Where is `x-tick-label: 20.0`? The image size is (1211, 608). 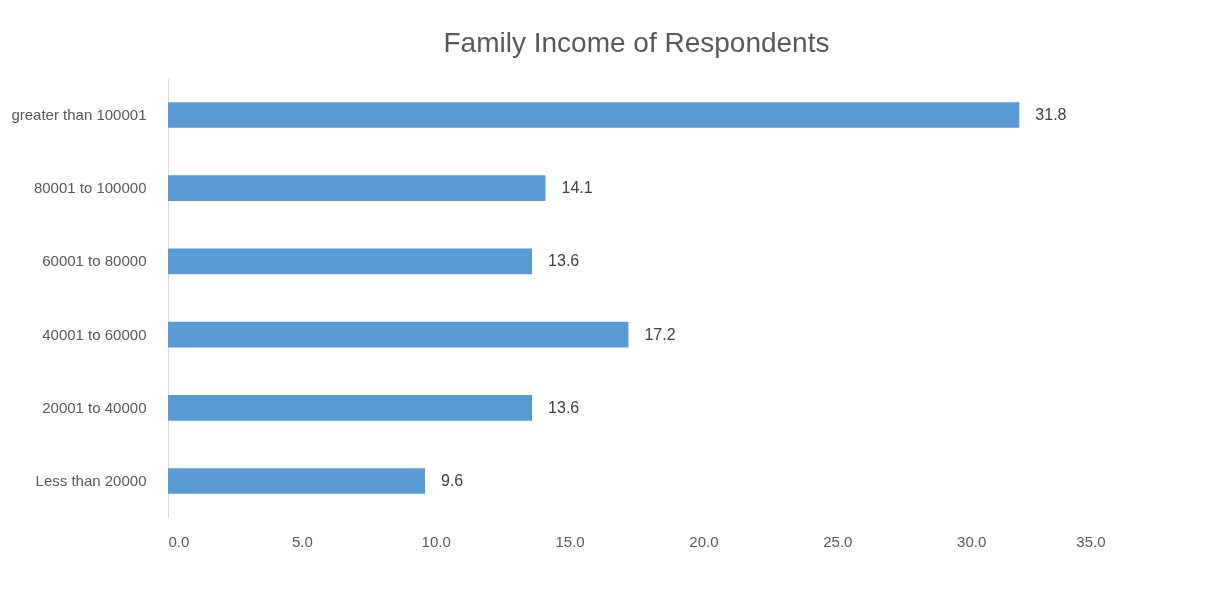 x-tick-label: 20.0 is located at coordinates (704, 541).